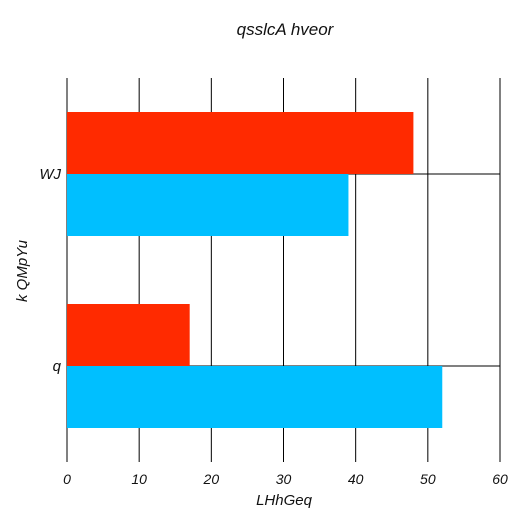 The width and height of the screenshot is (525, 525). Describe the element at coordinates (356, 479) in the screenshot. I see `x-tick-label-4: 40` at that location.